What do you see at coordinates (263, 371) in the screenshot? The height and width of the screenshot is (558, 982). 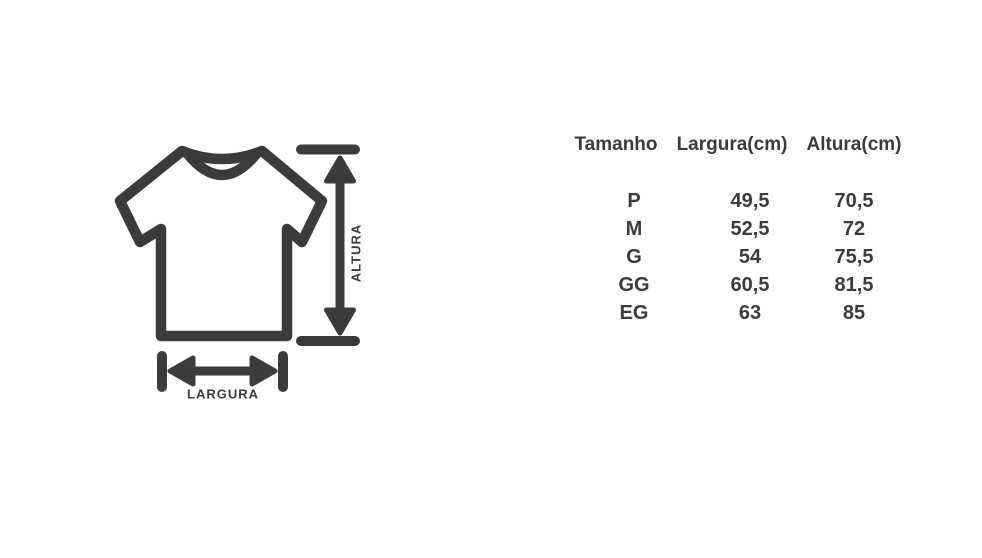 I see `width-arrow-right-icon` at bounding box center [263, 371].